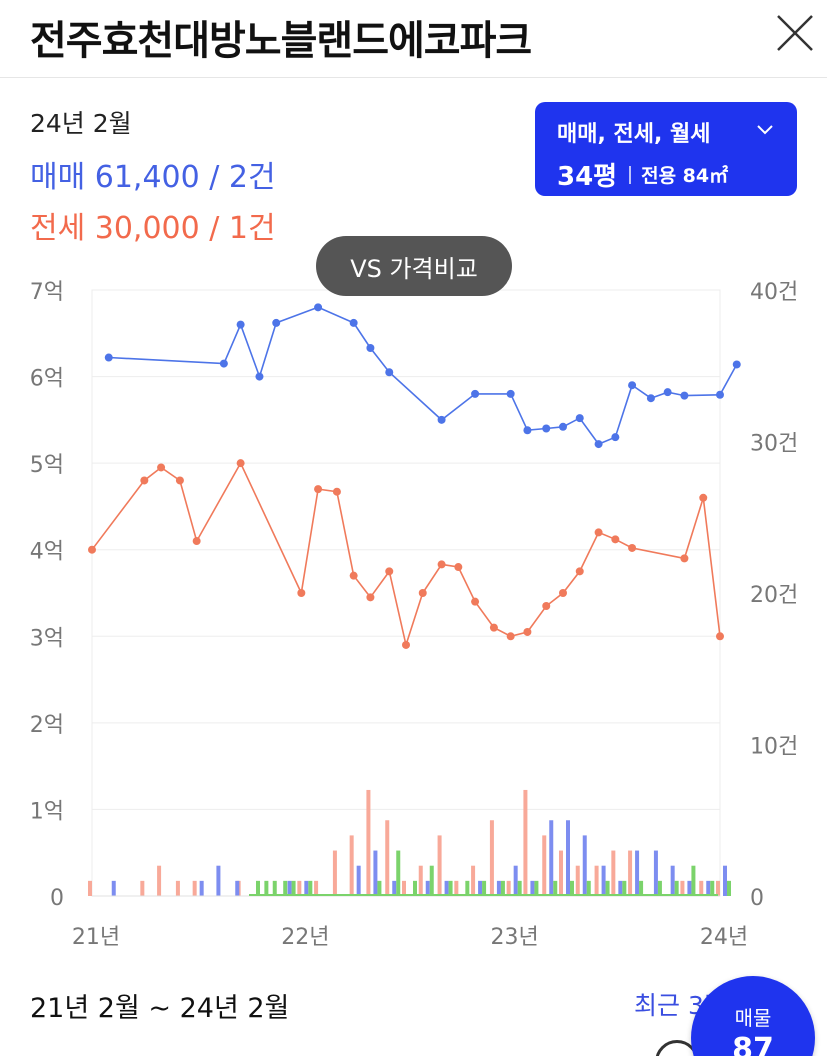  What do you see at coordinates (587, 177) in the screenshot?
I see `filter-pyeong: 34평` at bounding box center [587, 177].